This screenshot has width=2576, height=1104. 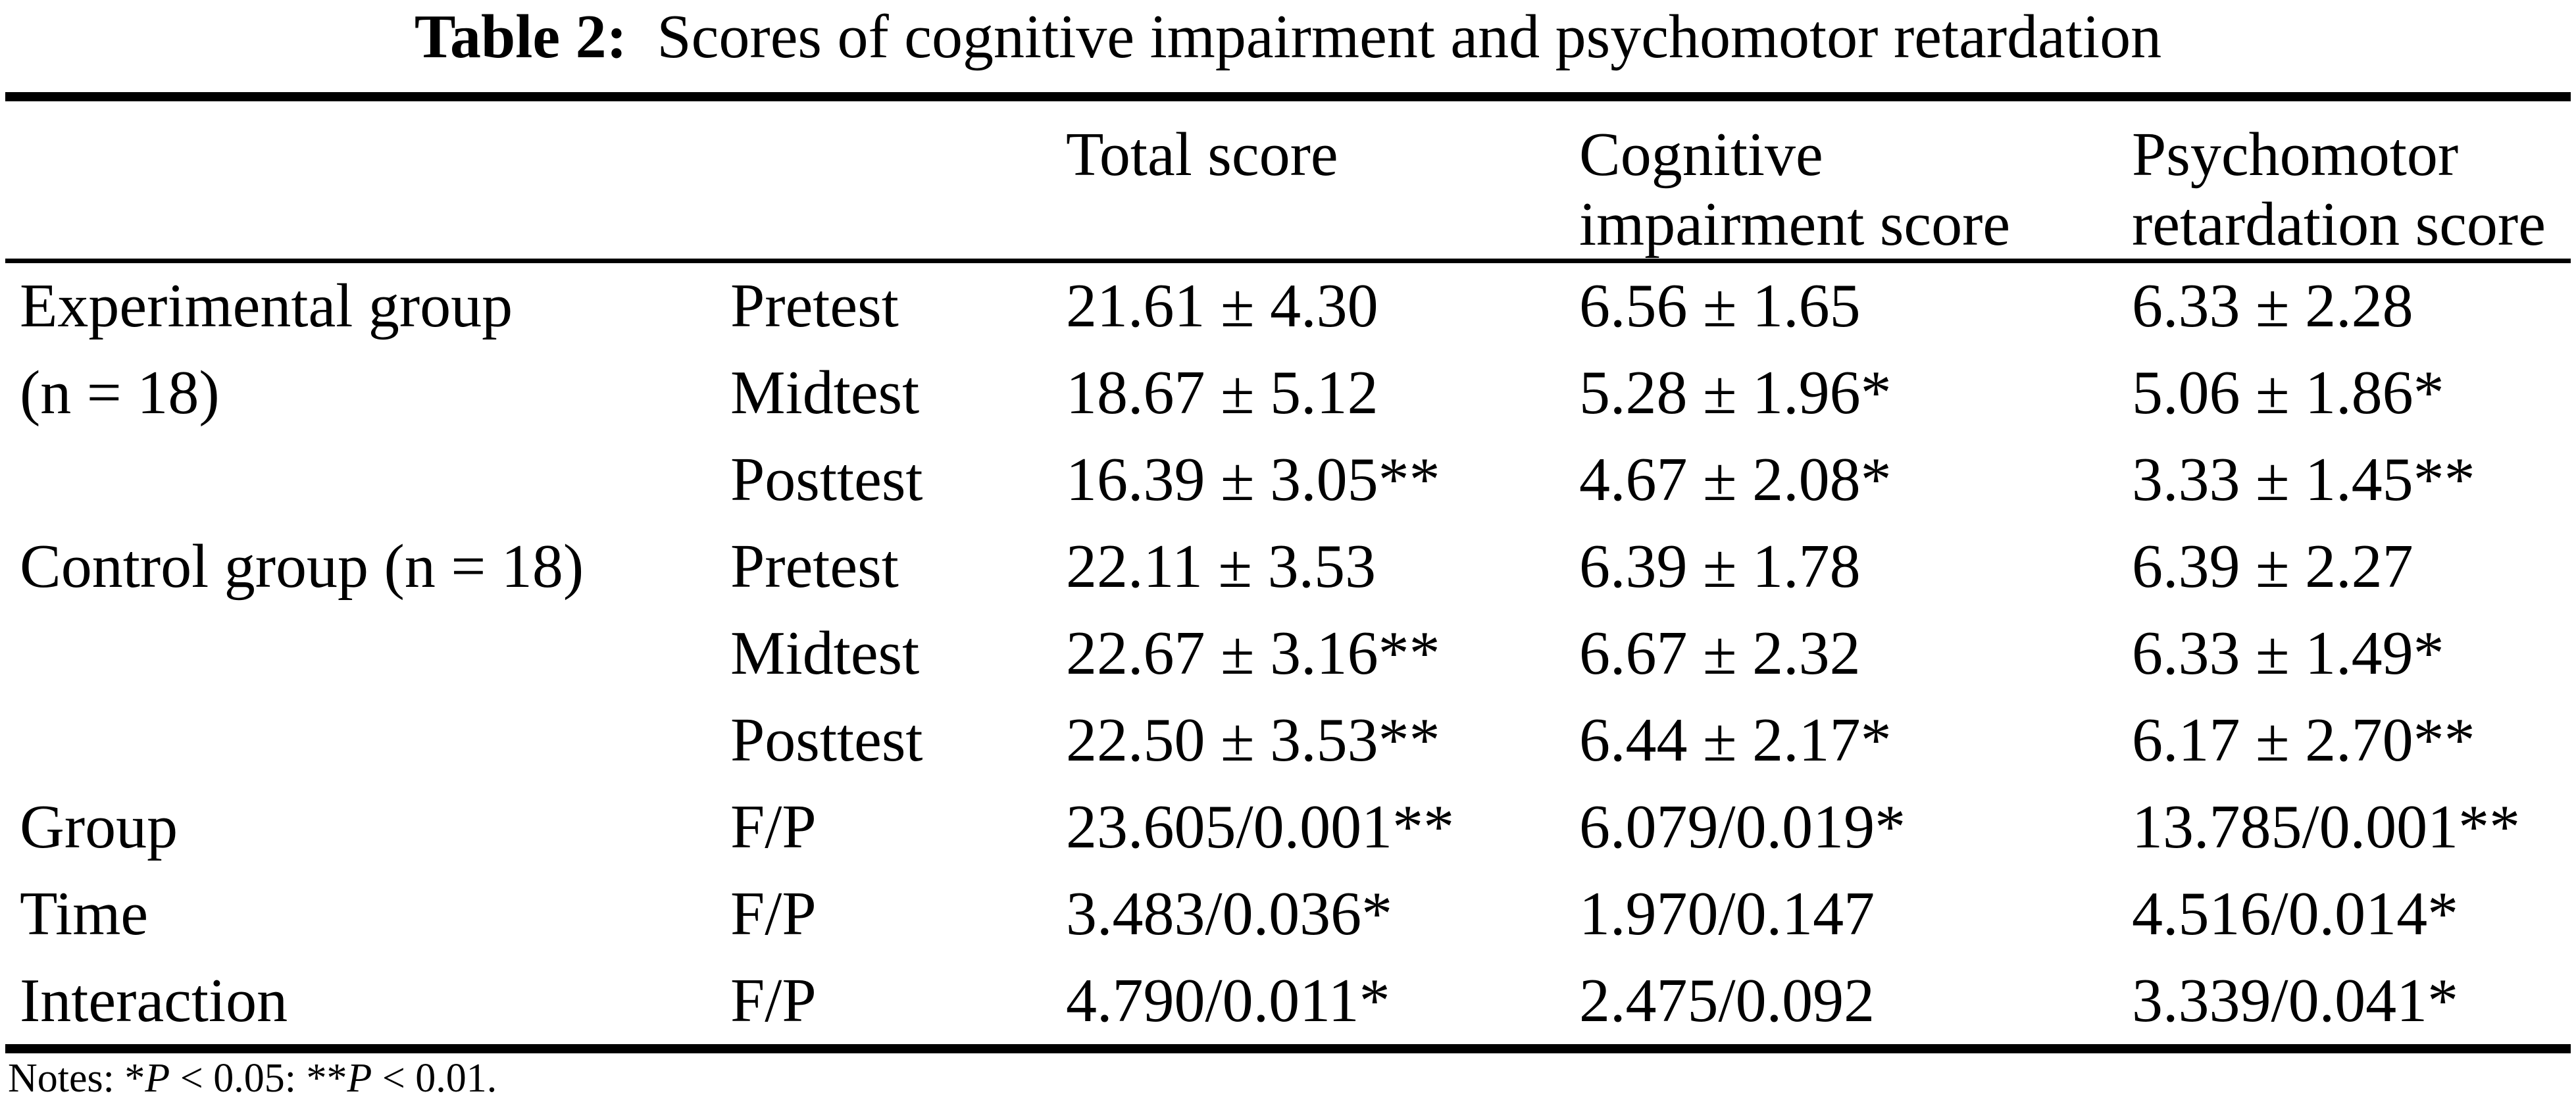 What do you see at coordinates (1222, 306) in the screenshot?
I see `cell-total-score: 21.61 ± 4.30` at bounding box center [1222, 306].